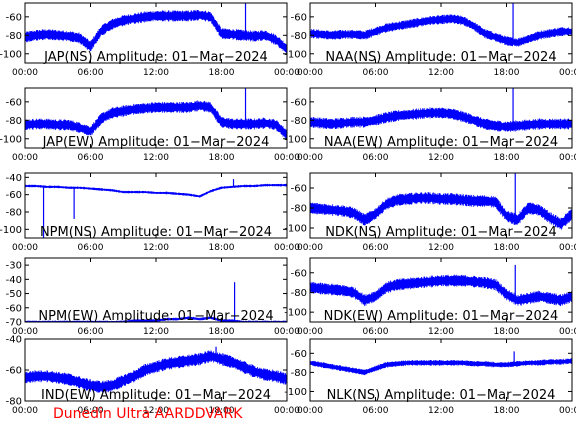 The height and width of the screenshot is (432, 576). I want to click on panel-title: NDK(EW) Amplitude: 01−Mar−2024, so click(441, 316).